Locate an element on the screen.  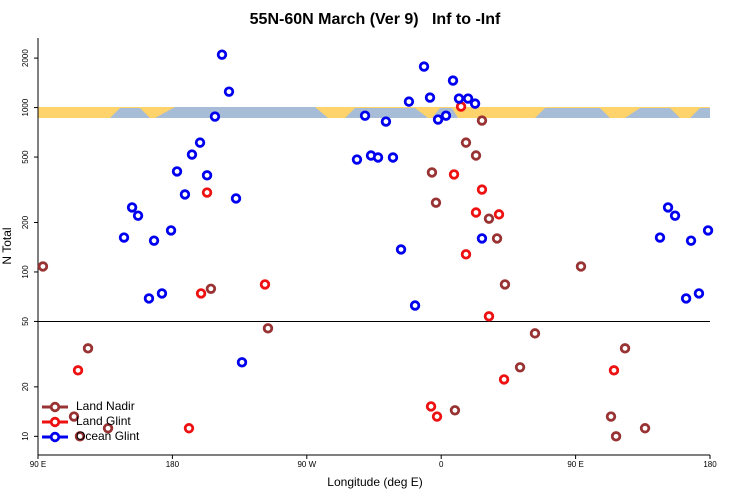
band-pattern is located at coordinates (410, 112).